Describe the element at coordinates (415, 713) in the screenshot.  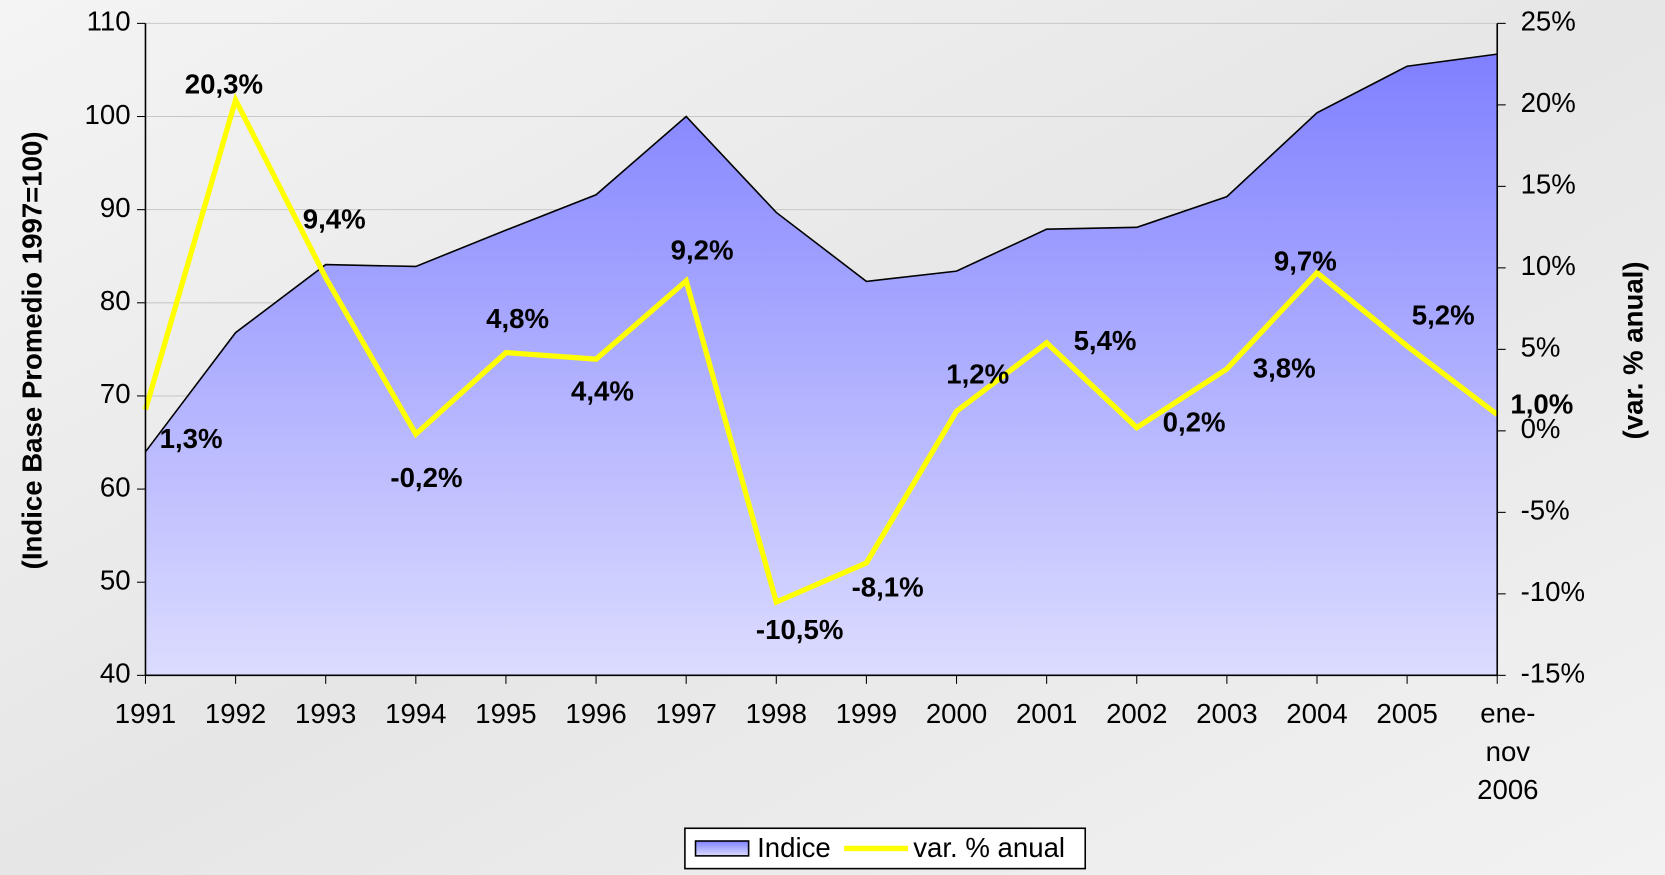
I see `x-tick-label: 1994` at that location.